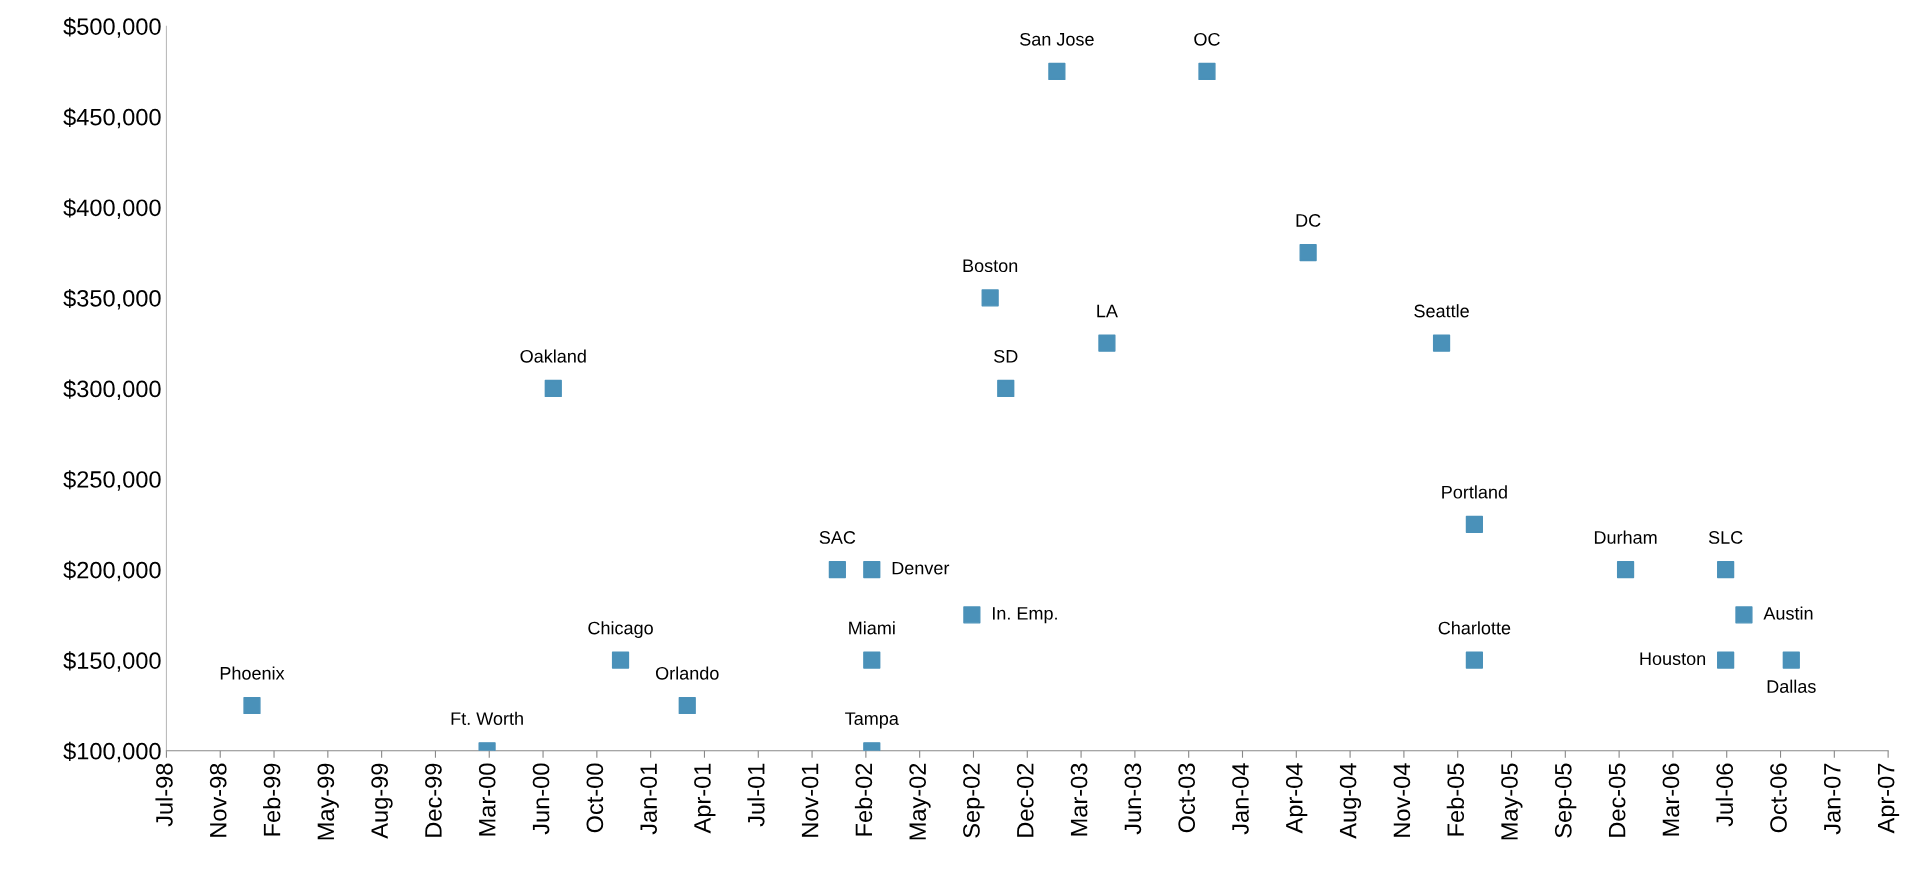  Describe the element at coordinates (1107, 311) in the screenshot. I see `data-label: LA` at that location.